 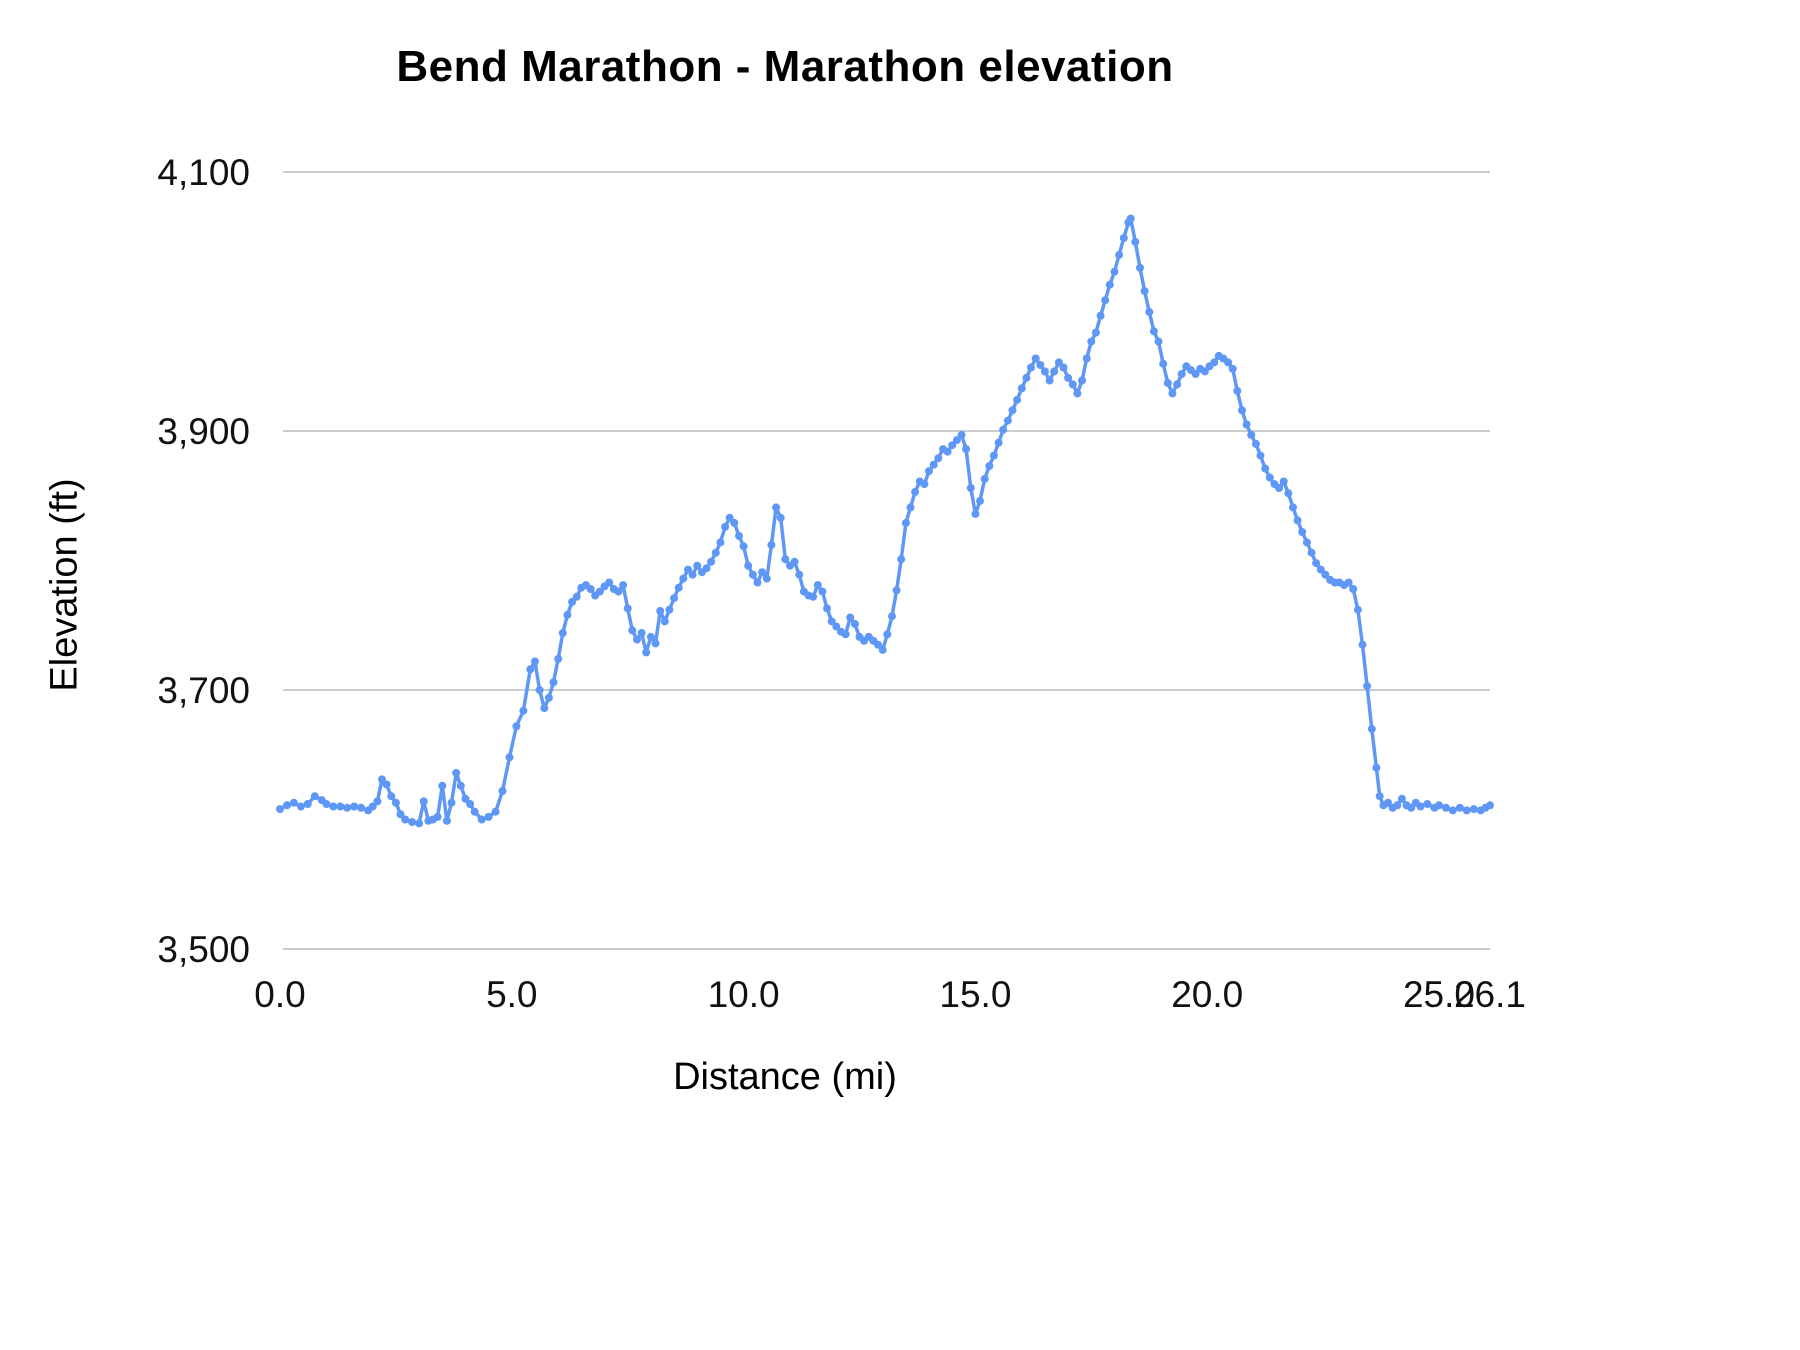 What do you see at coordinates (279, 994) in the screenshot?
I see `x-tick-label: 0.0` at bounding box center [279, 994].